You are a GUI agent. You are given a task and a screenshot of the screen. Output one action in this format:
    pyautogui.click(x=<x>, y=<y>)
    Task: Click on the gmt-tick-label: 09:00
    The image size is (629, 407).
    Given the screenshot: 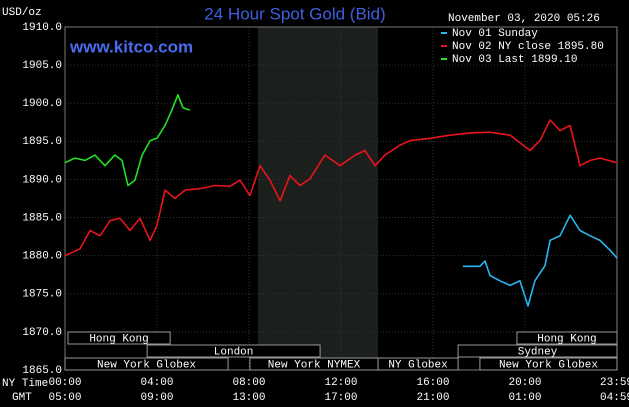 What is the action you would take?
    pyautogui.click(x=156, y=398)
    